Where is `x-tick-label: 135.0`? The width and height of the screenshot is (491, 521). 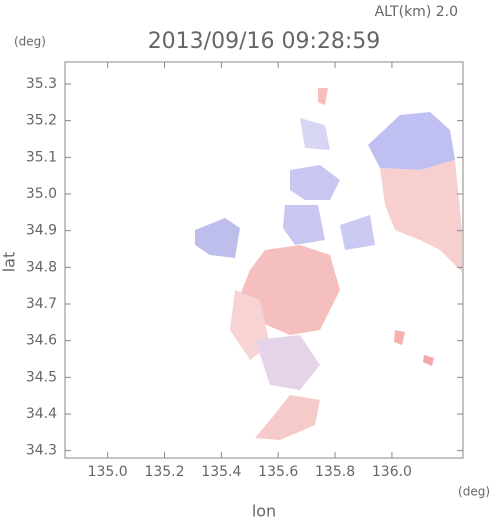 x-tick-label: 135.0 is located at coordinates (108, 472).